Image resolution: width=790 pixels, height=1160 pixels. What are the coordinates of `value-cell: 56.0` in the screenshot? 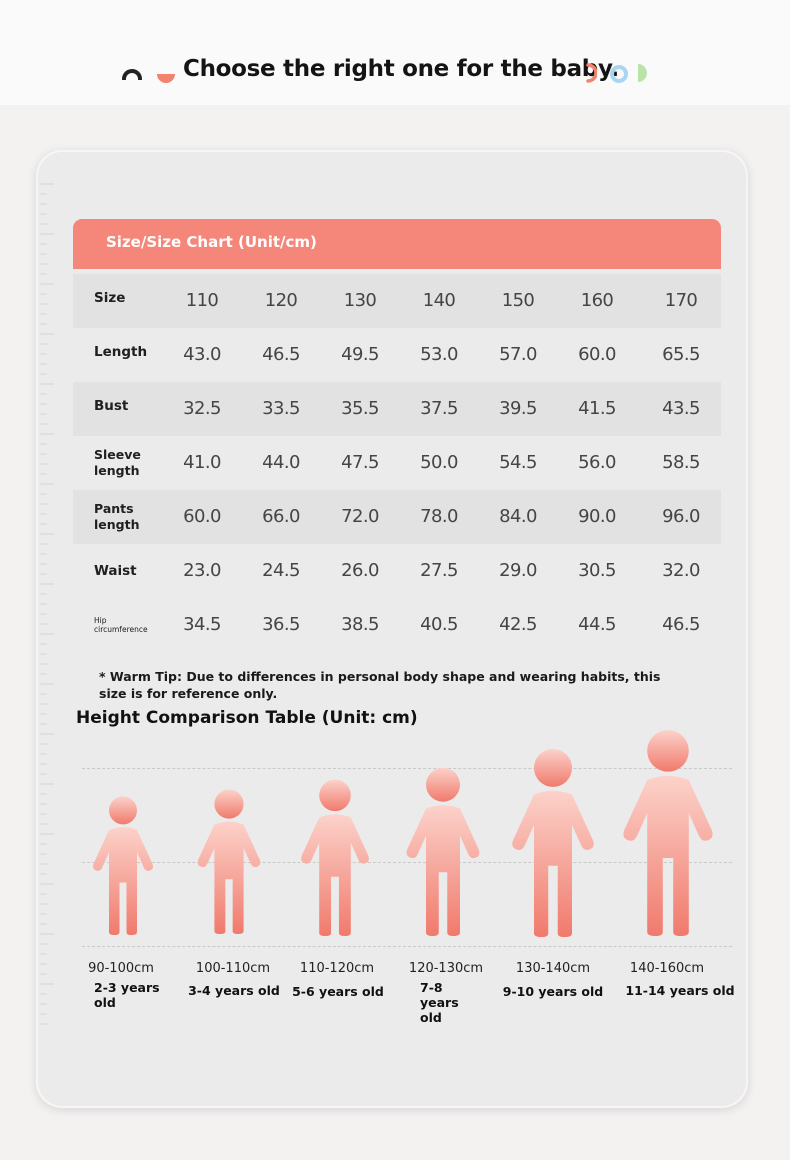 It's located at (597, 462).